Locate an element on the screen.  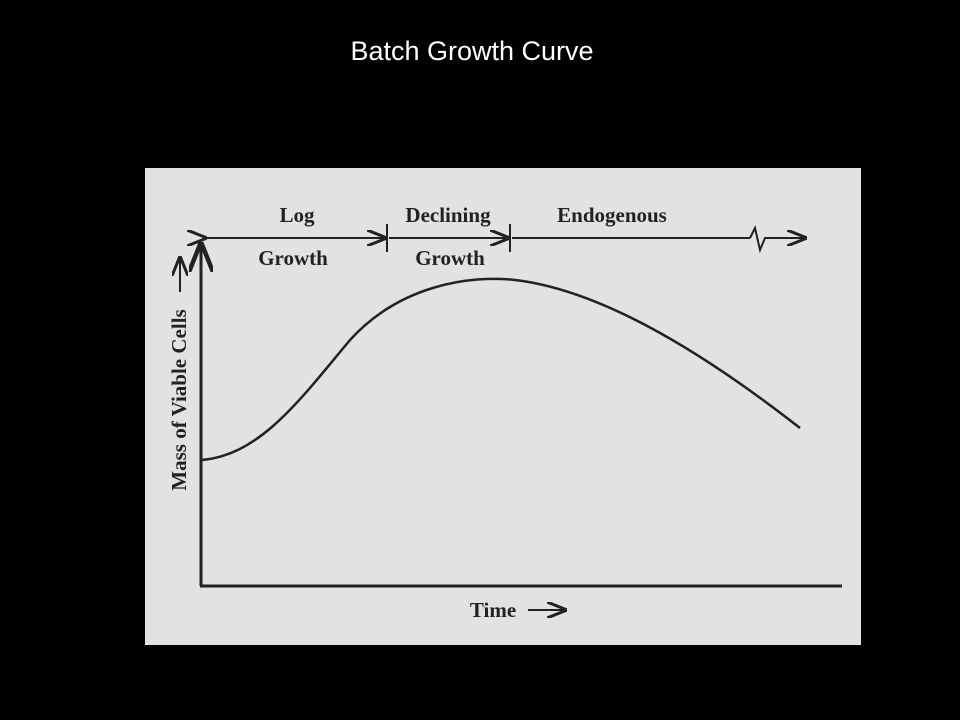
phase-label: Endogenous is located at coordinates (612, 215).